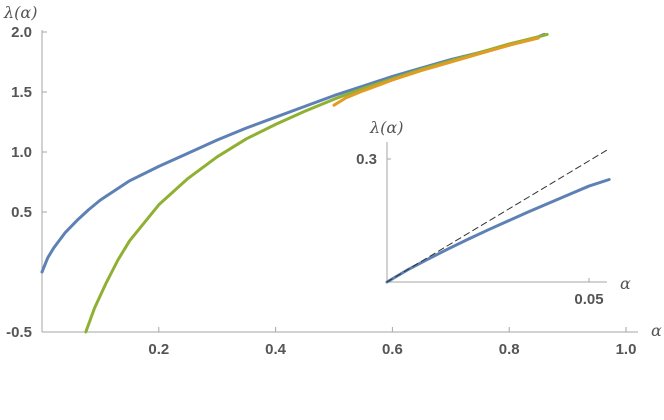  I want to click on inset-series-group, so click(498, 216).